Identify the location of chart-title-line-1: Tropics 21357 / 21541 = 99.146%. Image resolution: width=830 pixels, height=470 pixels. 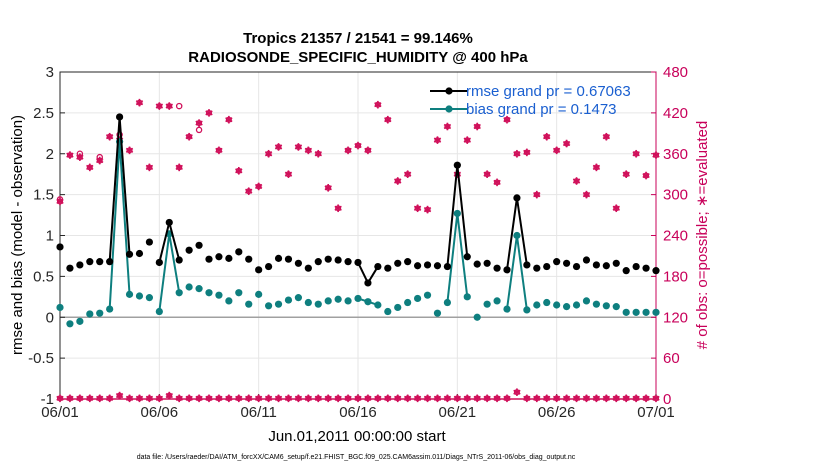
(358, 38).